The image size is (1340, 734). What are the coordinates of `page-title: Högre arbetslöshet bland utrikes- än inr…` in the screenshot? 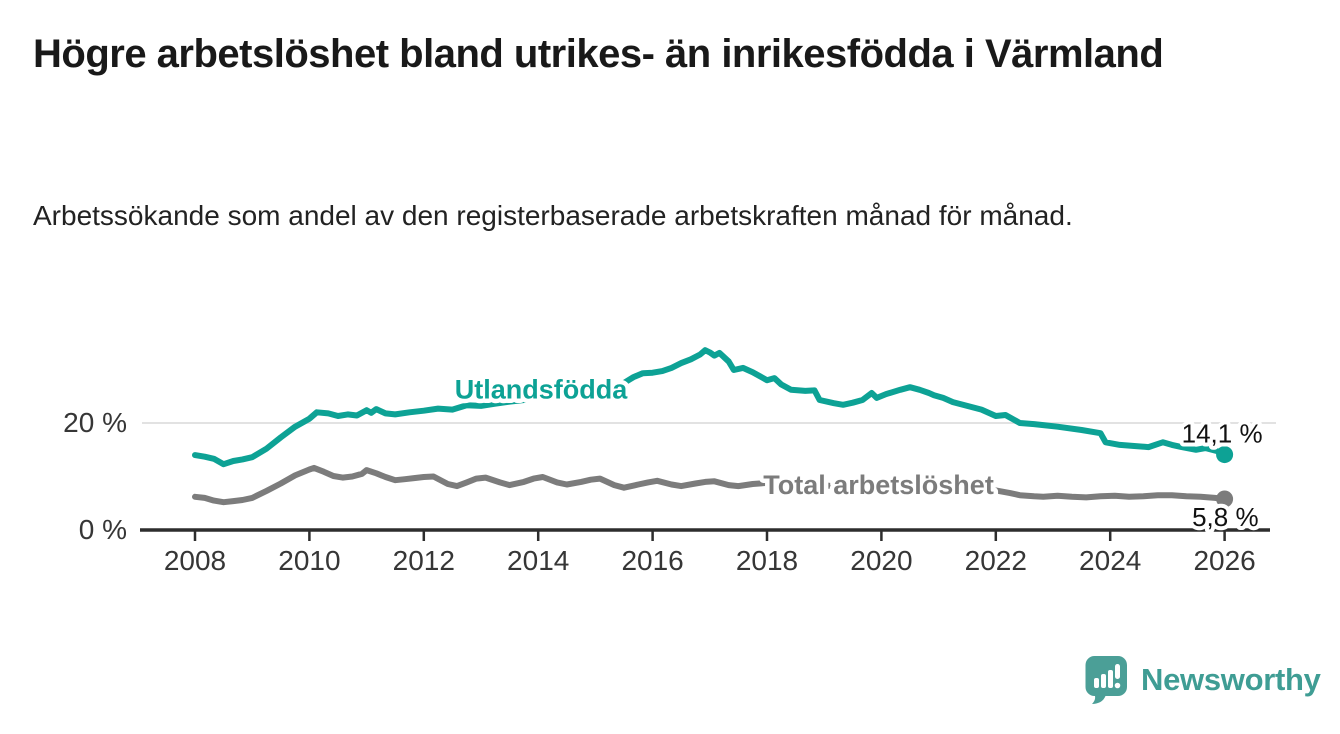 It's located at (598, 54).